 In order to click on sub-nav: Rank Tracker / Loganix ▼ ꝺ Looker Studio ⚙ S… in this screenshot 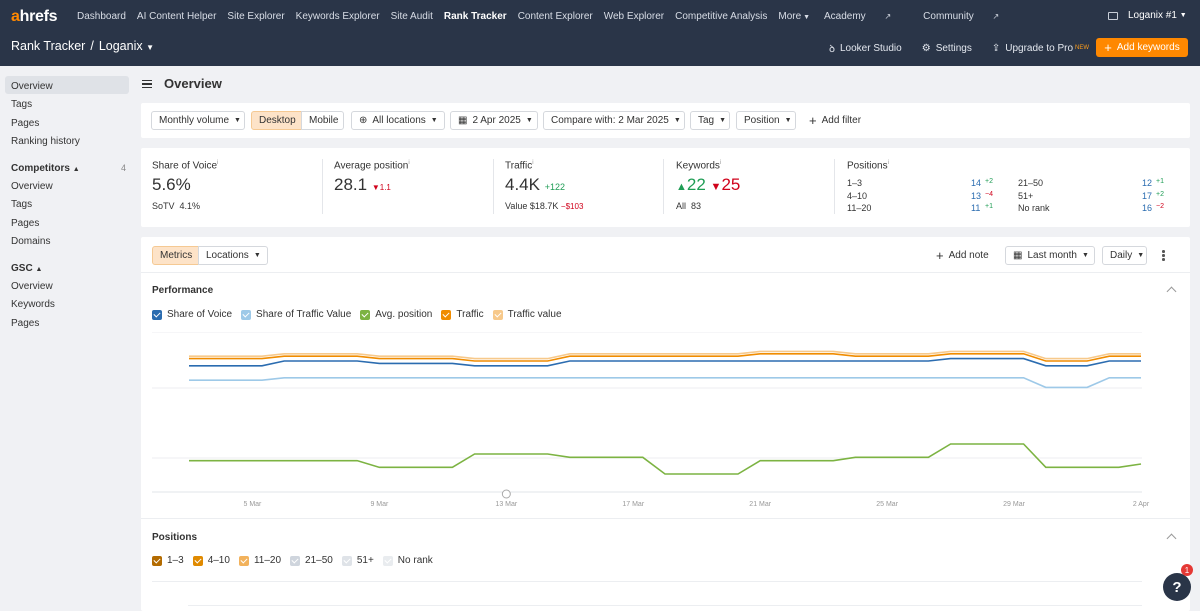, I will do `click(600, 49)`.